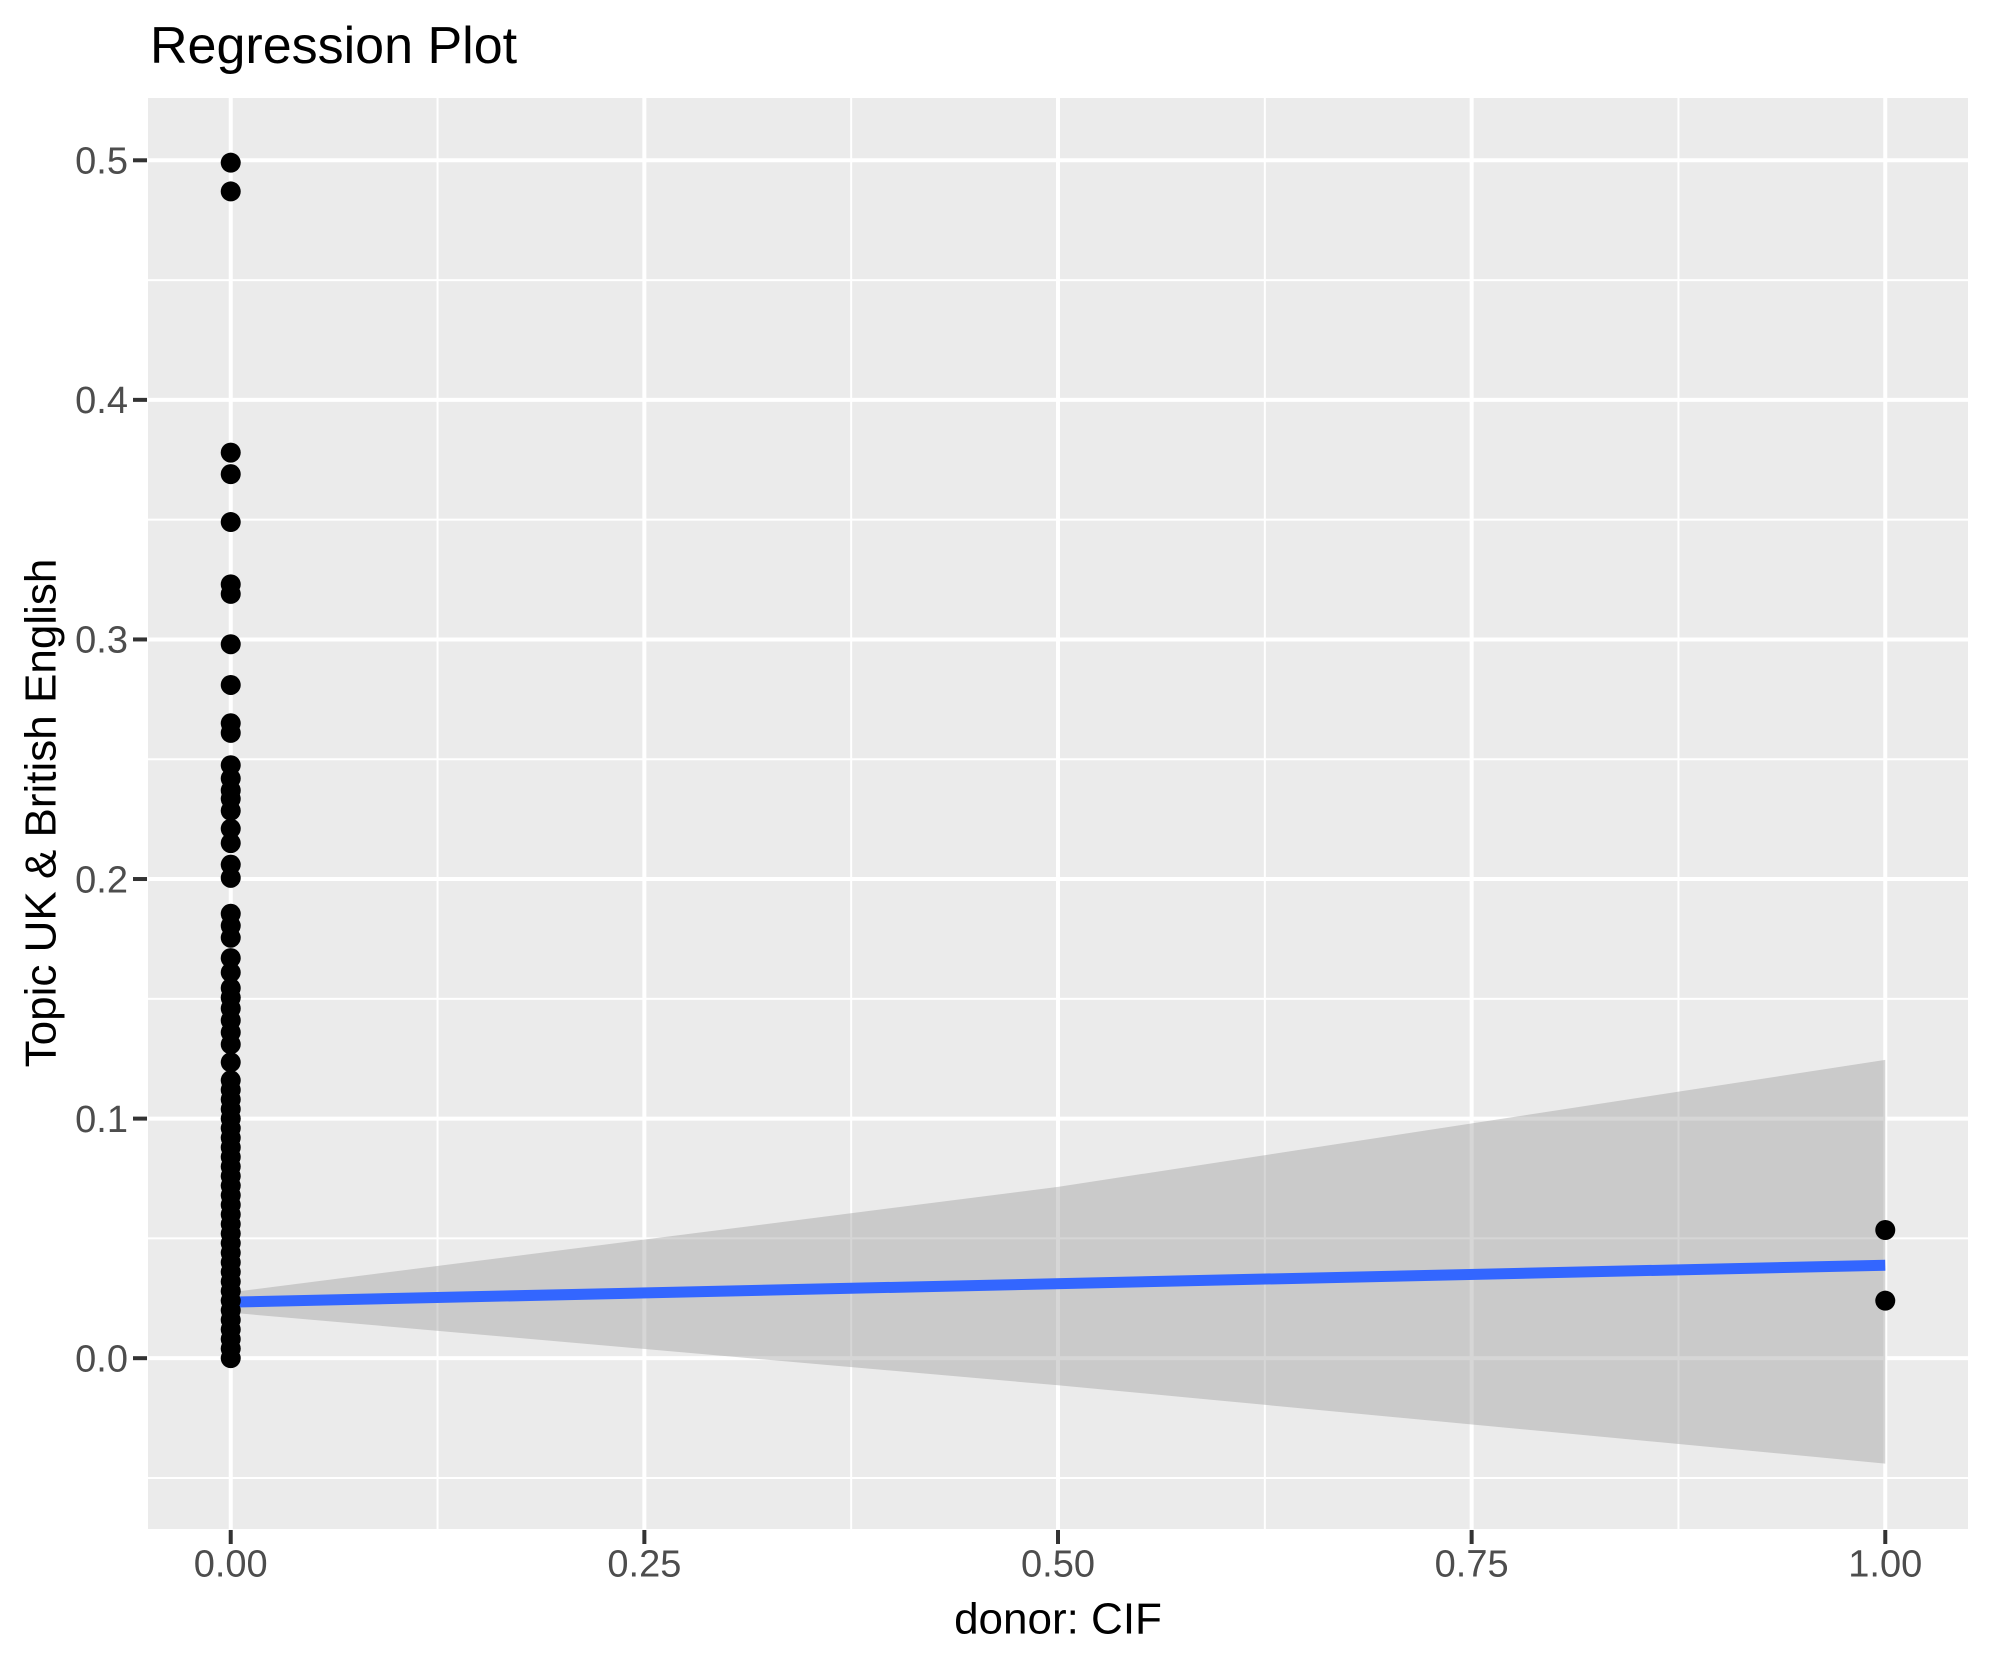  I want to click on y-tick-label: 0.2, so click(101, 880).